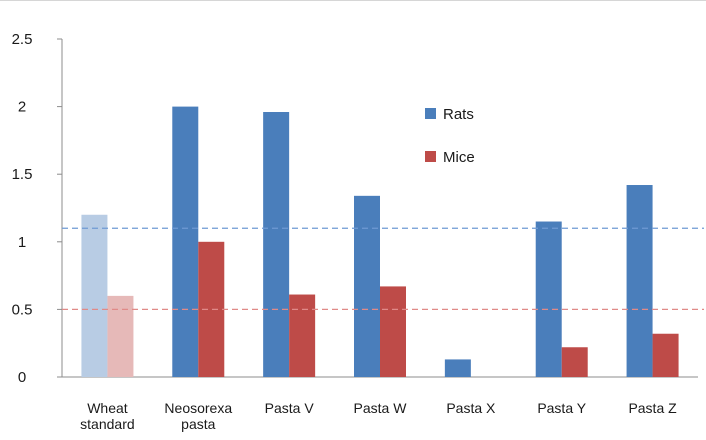  I want to click on legend-label-rats: Rats, so click(458, 114).